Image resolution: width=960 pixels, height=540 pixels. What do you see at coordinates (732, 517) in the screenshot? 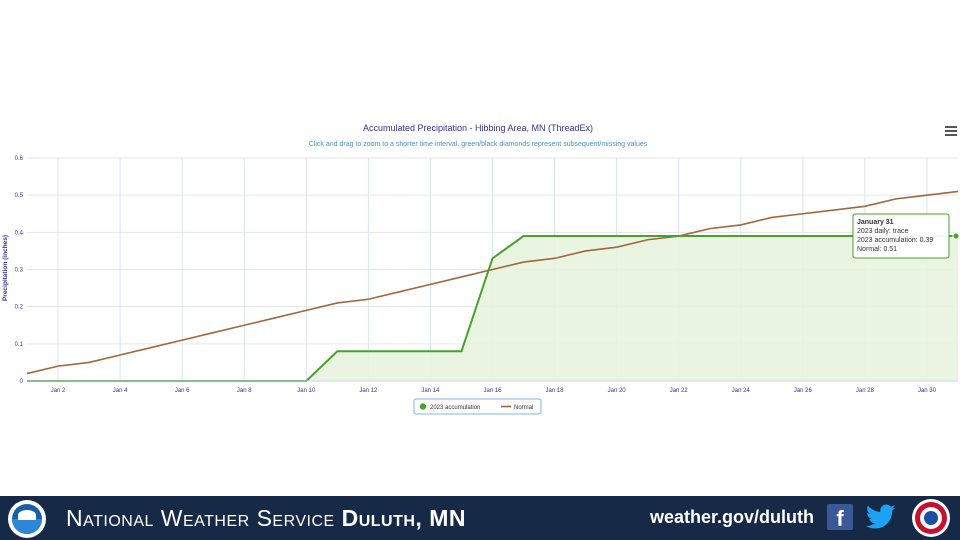
I see `footer-url-link: weather.gov/duluth` at bounding box center [732, 517].